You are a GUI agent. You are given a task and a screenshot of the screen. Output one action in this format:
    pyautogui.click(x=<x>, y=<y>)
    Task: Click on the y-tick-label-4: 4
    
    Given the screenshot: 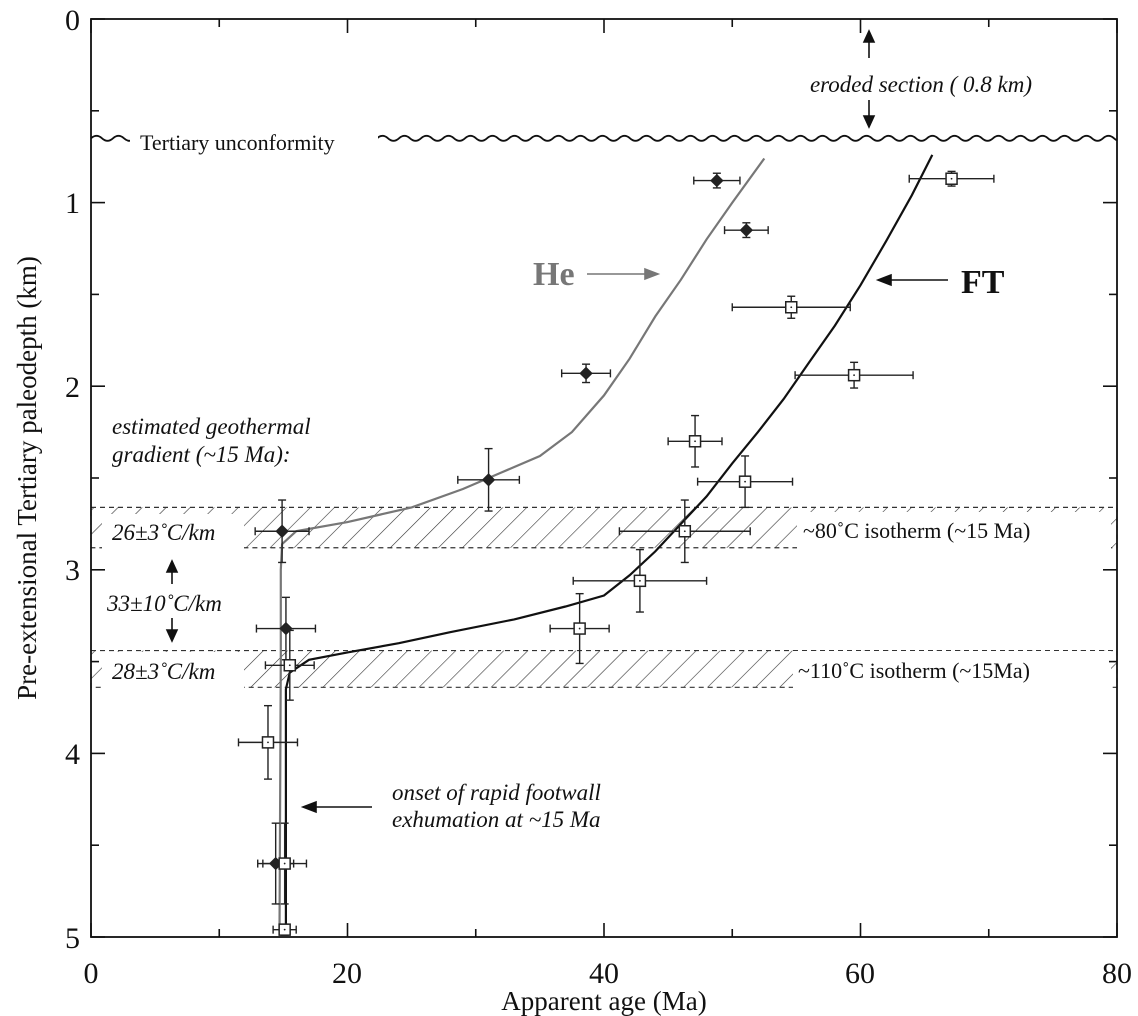 What is the action you would take?
    pyautogui.click(x=72, y=754)
    